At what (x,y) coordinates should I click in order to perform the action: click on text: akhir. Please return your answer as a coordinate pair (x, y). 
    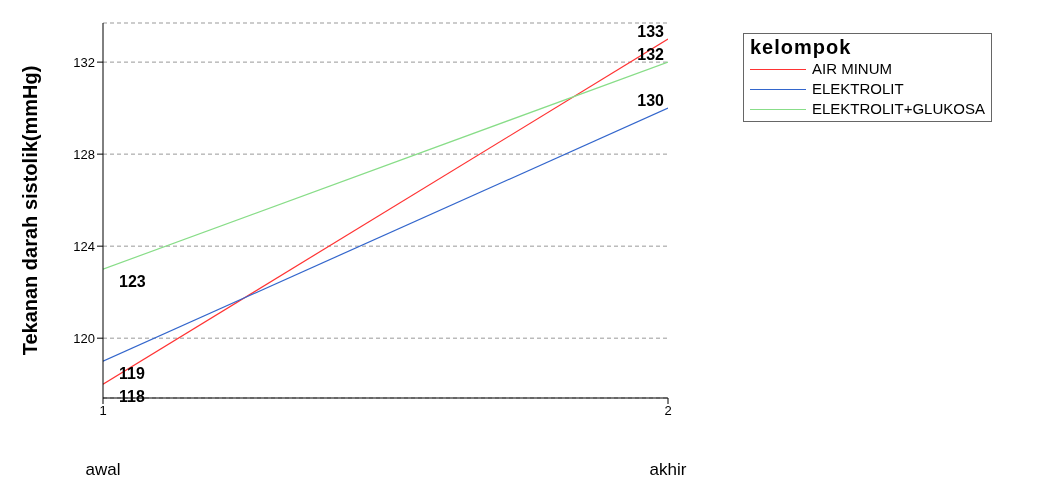
    Looking at the image, I should click on (668, 470).